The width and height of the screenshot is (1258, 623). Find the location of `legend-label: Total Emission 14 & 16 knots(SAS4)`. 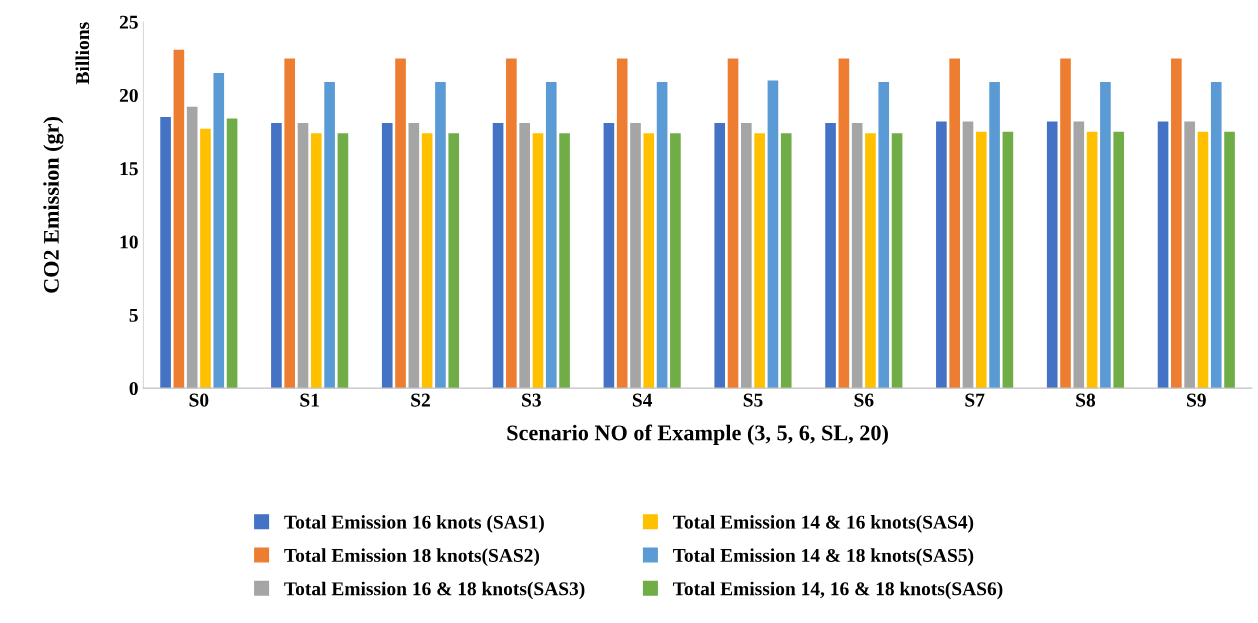

legend-label: Total Emission 14 & 16 knots(SAS4) is located at coordinates (823, 524).